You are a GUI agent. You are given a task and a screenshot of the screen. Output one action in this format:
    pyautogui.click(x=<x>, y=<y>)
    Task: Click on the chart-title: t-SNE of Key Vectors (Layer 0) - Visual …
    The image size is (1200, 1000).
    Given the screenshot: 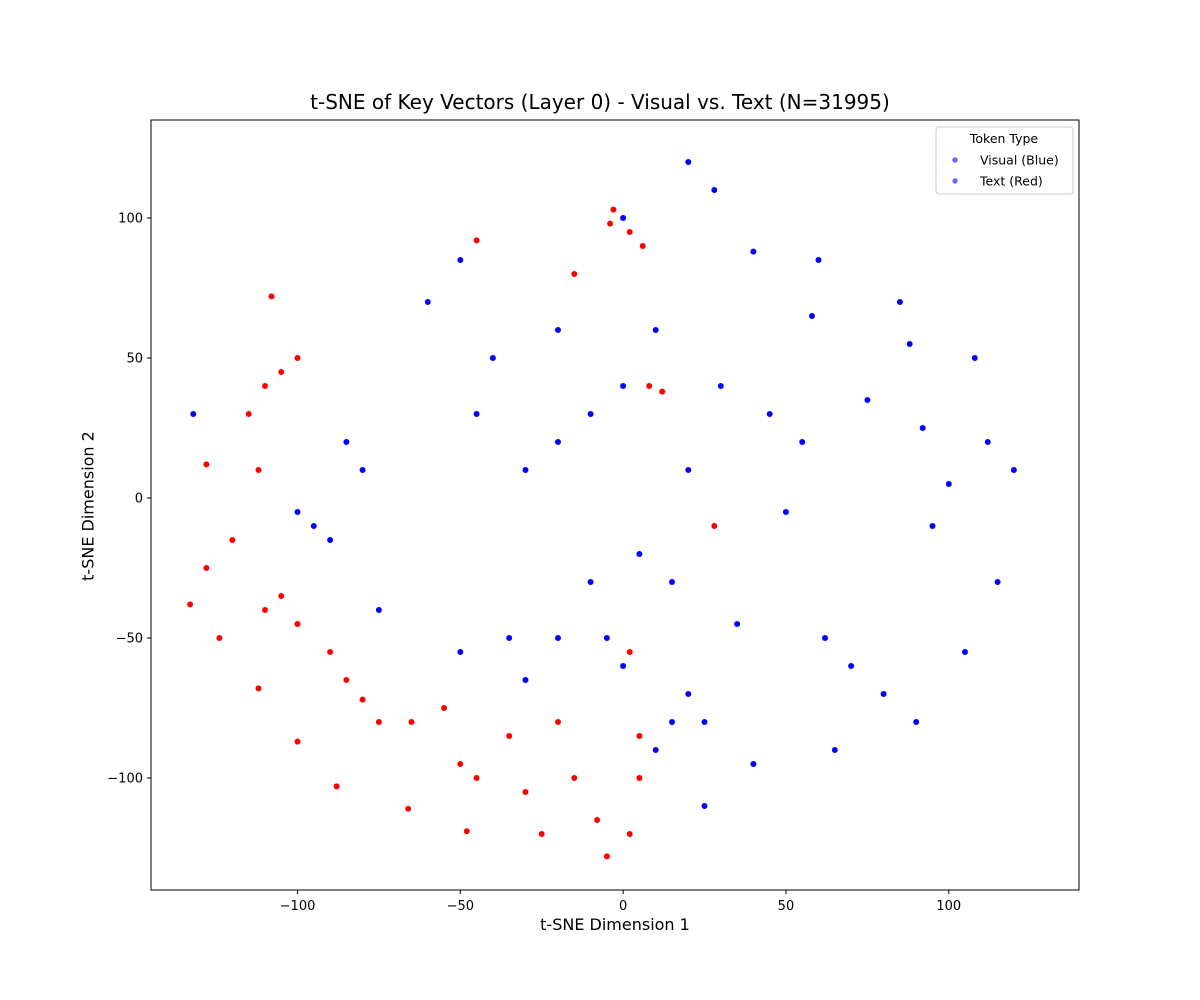 What is the action you would take?
    pyautogui.click(x=600, y=102)
    